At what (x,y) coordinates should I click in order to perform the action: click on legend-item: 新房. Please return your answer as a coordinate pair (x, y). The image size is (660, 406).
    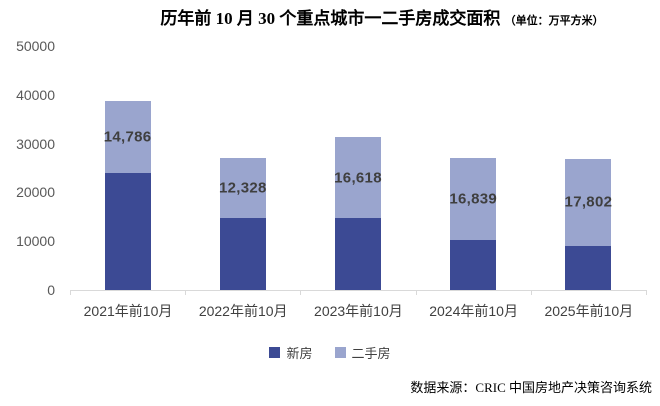
    Looking at the image, I should click on (291, 352).